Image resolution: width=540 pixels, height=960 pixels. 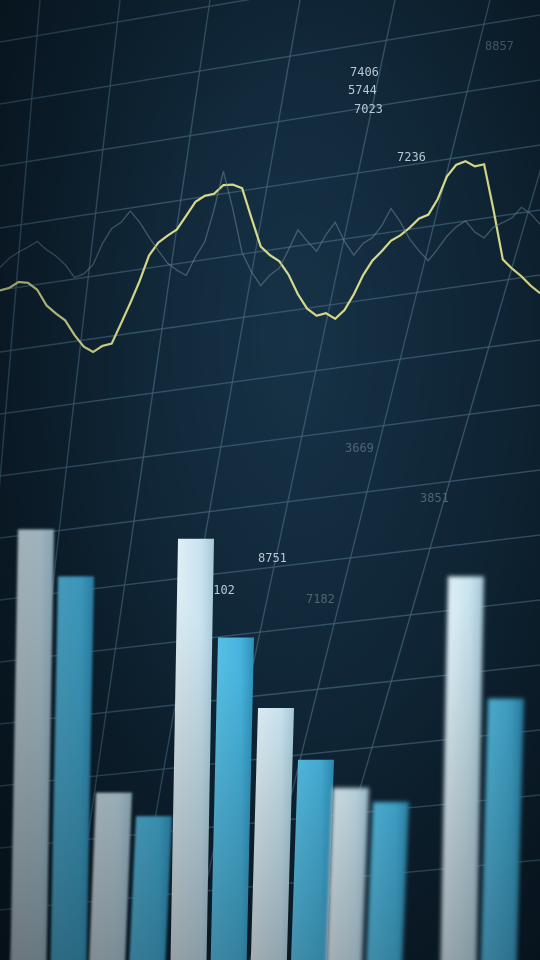 I want to click on value-label: 5744, so click(x=362, y=90).